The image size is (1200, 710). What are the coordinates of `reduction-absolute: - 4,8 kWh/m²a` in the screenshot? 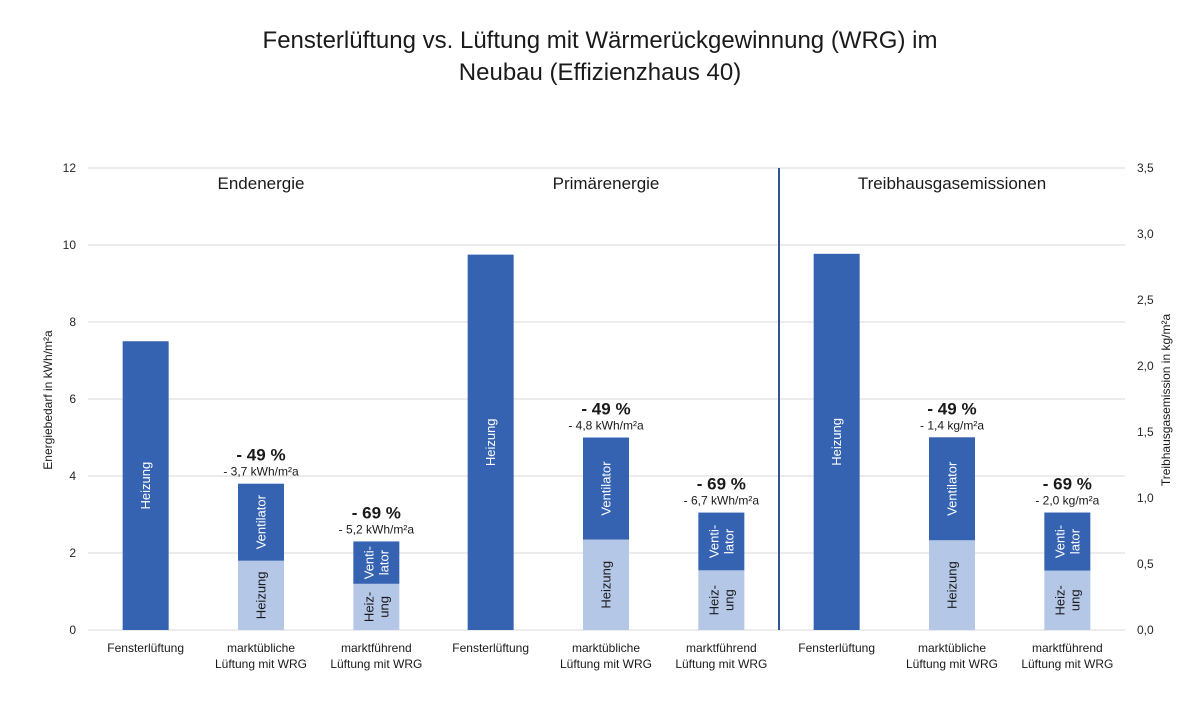 It's located at (606, 426).